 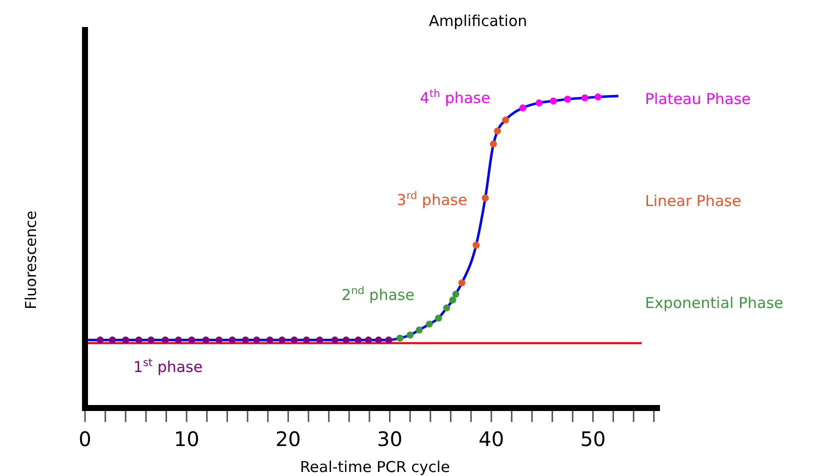 I want to click on chart-title: Amplification, so click(x=478, y=21).